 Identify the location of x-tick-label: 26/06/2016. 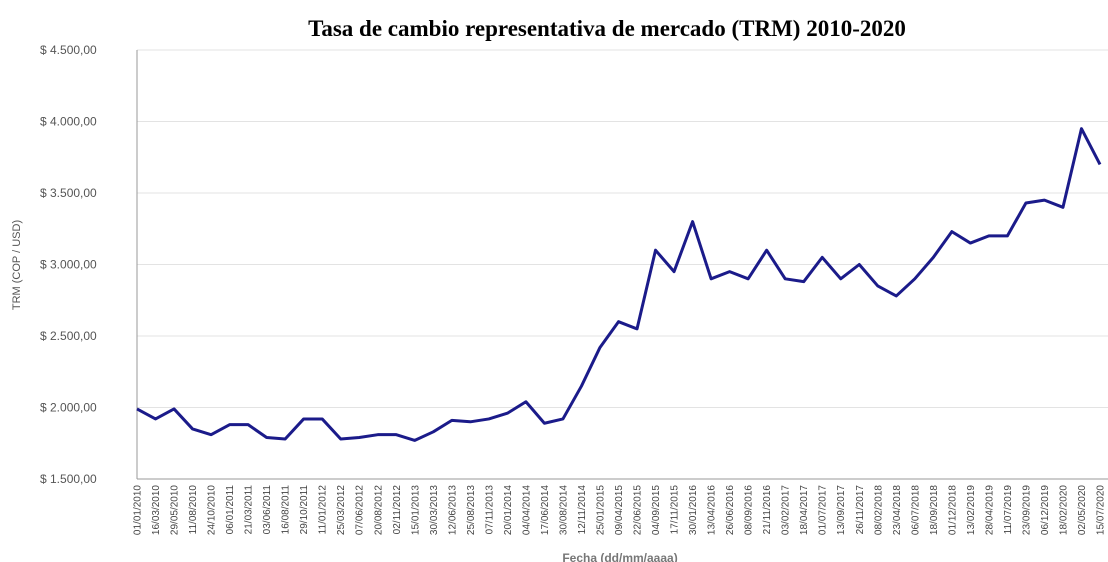
(730, 510).